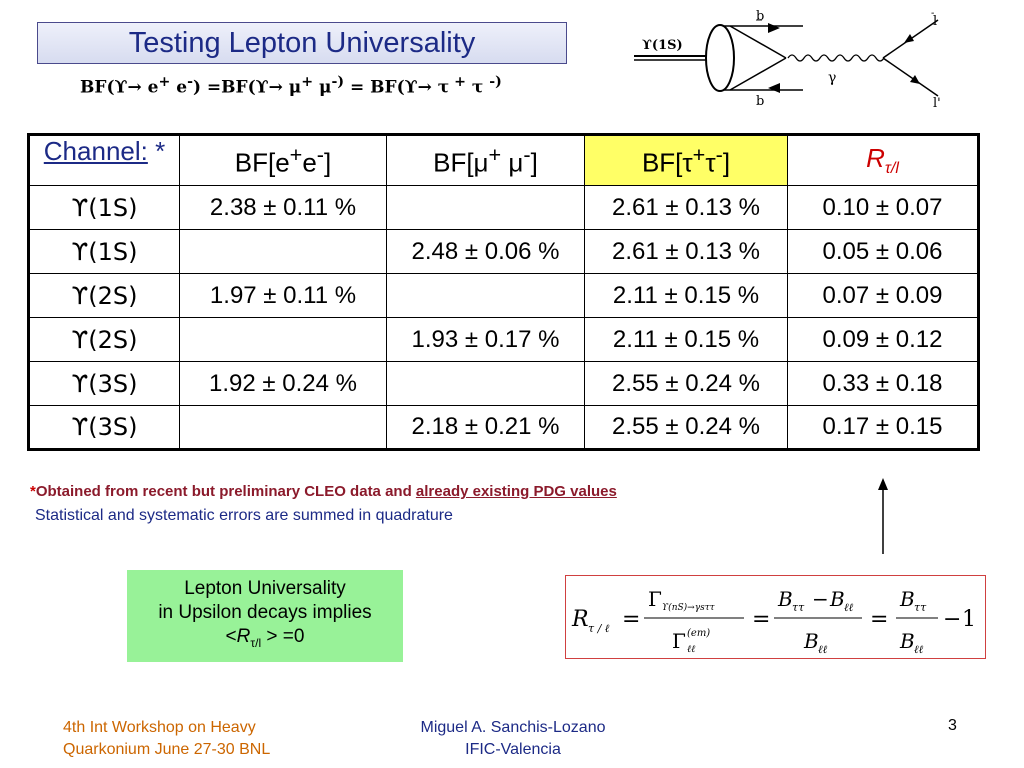 Image resolution: width=1024 pixels, height=768 pixels. What do you see at coordinates (478, 87) in the screenshot?
I see `bf-text: τ` at bounding box center [478, 87].